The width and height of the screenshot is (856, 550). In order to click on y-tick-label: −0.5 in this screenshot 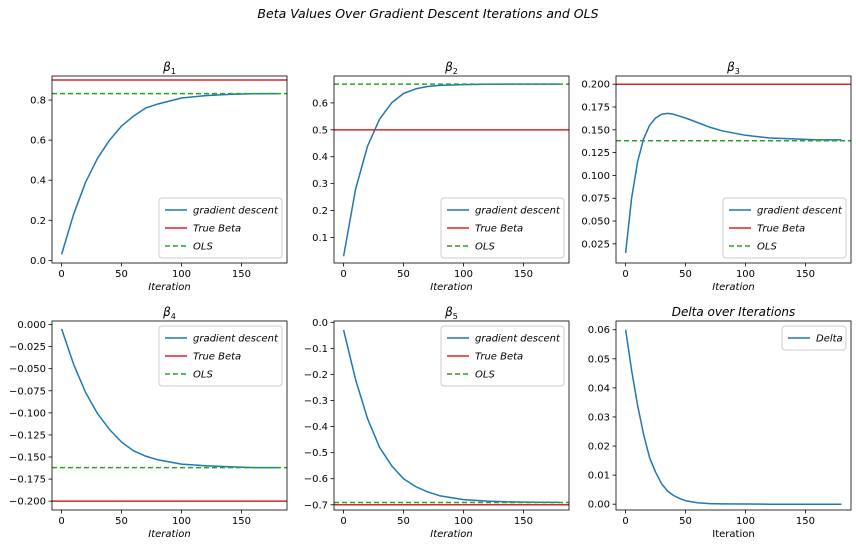, I will do `click(316, 453)`.